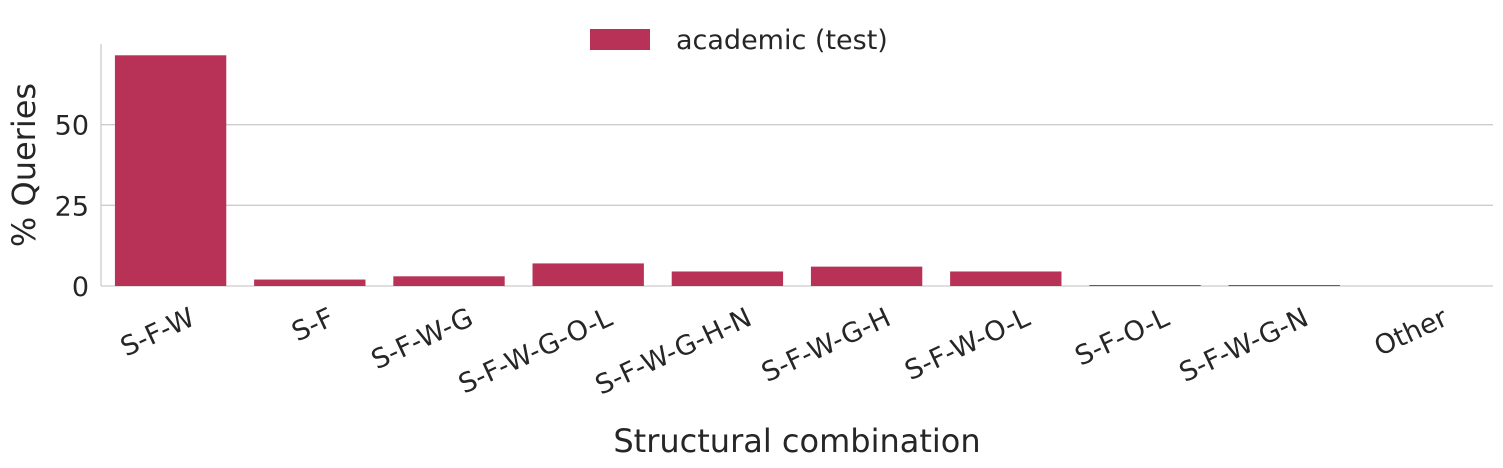 The height and width of the screenshot is (468, 1503). Describe the element at coordinates (782, 40) in the screenshot. I see `legend-label-academic-test: academic (test)` at that location.